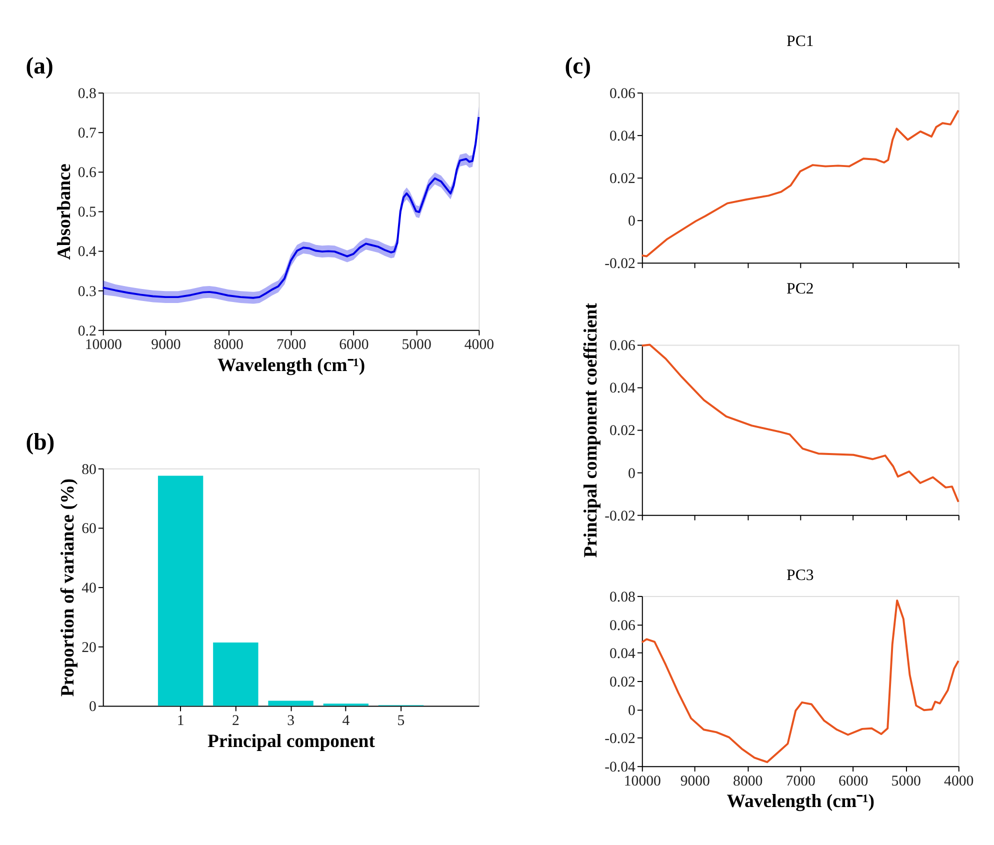  What do you see at coordinates (290, 721) in the screenshot?
I see `x-tick-label: 3` at bounding box center [290, 721].